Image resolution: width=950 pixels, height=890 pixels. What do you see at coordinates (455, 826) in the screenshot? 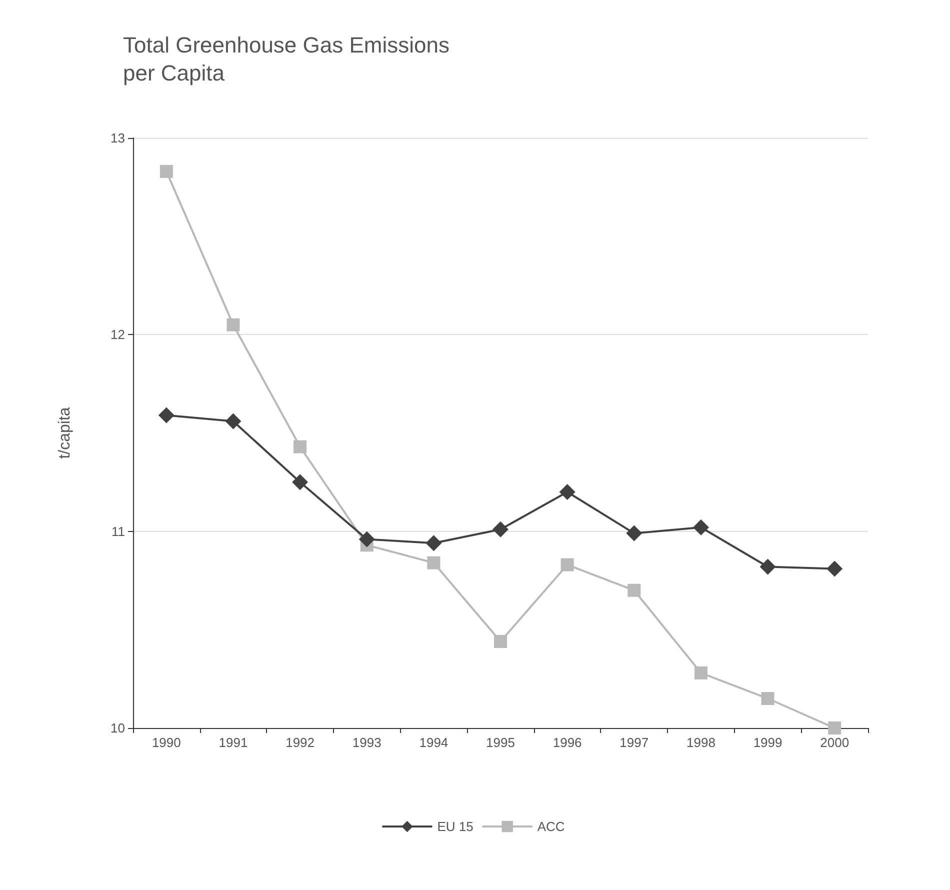
I see `legend-label: EU 15` at bounding box center [455, 826].